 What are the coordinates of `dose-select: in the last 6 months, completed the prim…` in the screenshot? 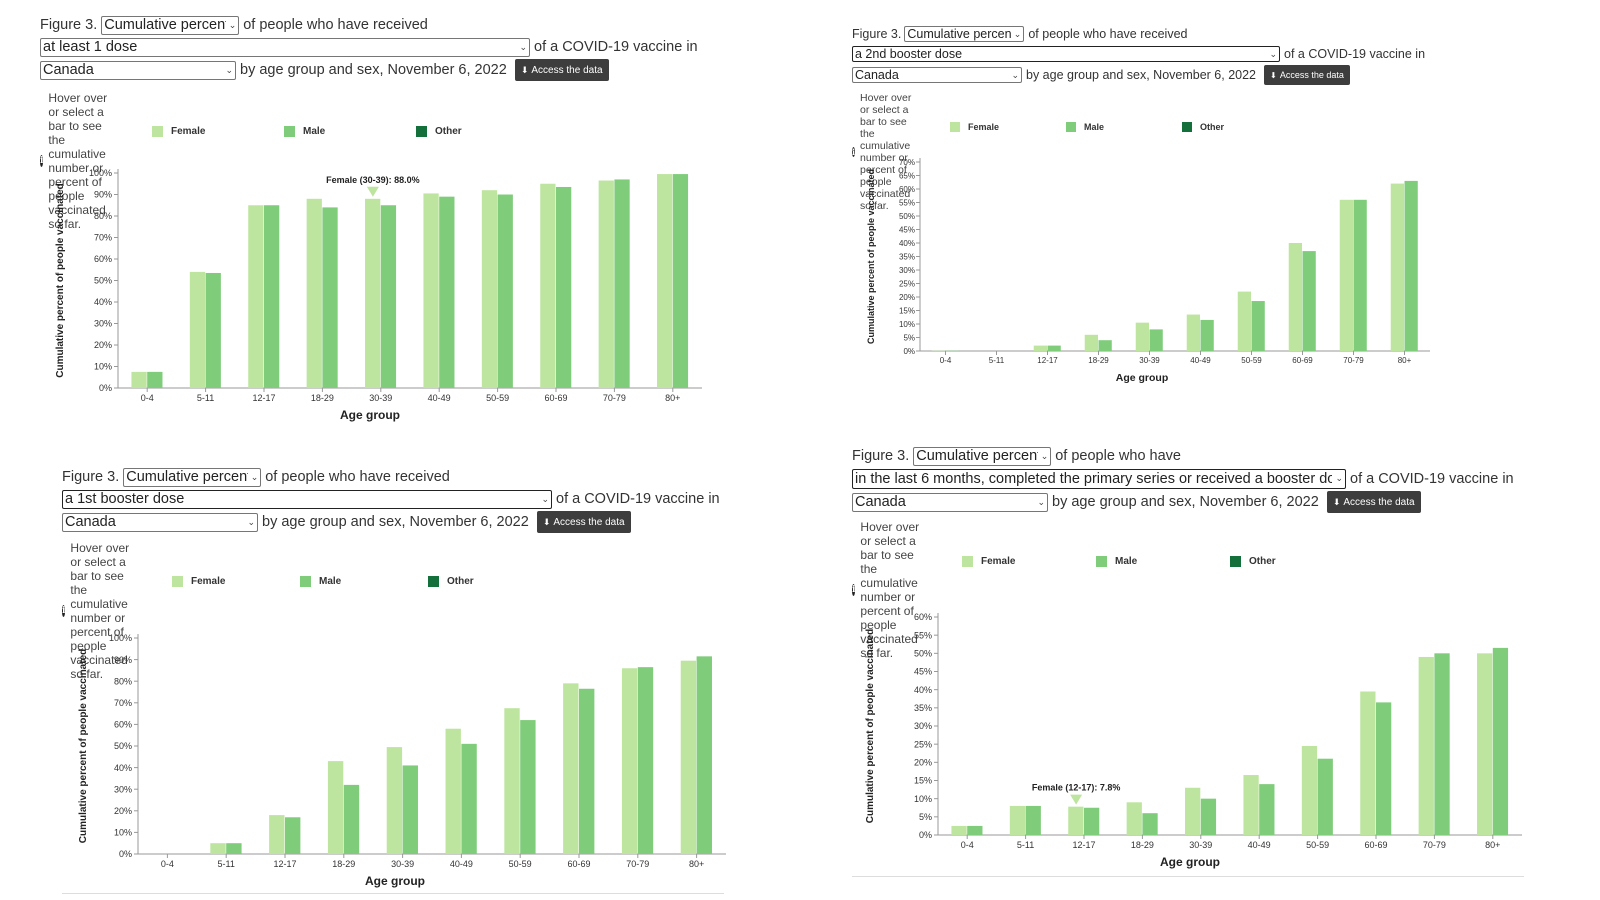 It's located at (1099, 478).